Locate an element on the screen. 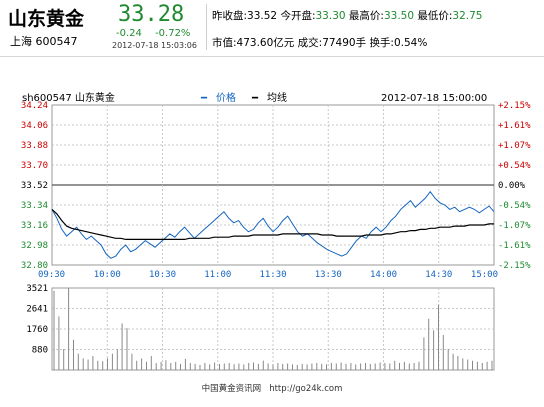  price-line is located at coordinates (273, 224).